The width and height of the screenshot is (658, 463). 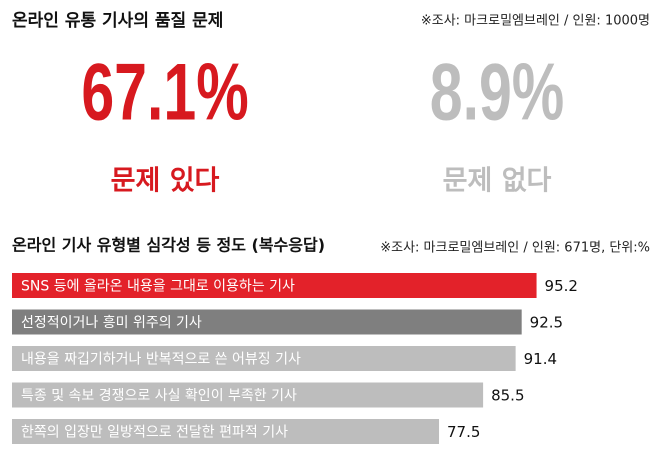 I want to click on value-label: 77.5, so click(x=463, y=432).